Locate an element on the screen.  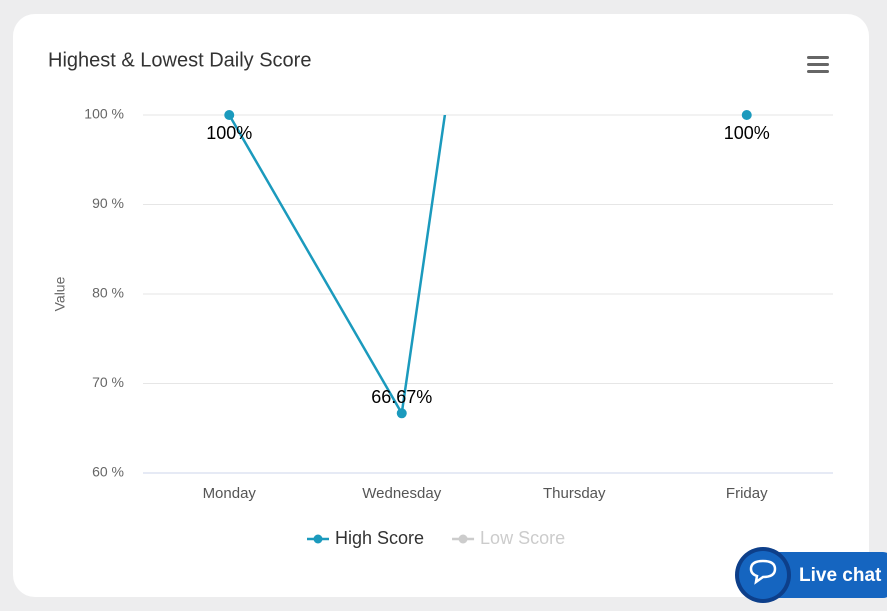
live-chat-button: Live chat is located at coordinates (810, 575).